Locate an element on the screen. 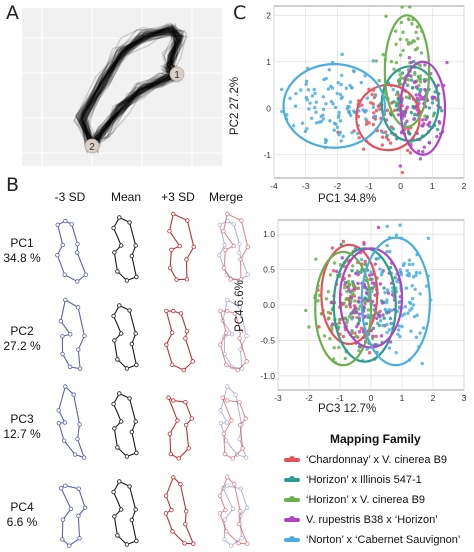 The height and width of the screenshot is (552, 474). x-tick-label: 1 is located at coordinates (432, 186).